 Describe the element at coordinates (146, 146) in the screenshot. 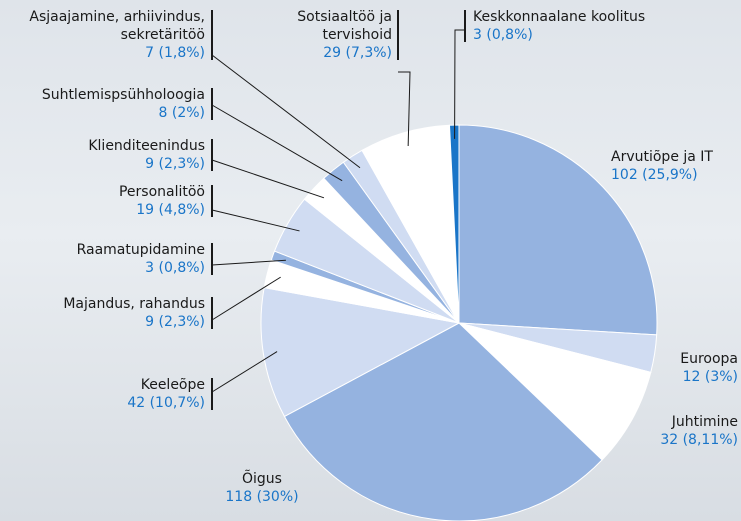

I see `category-label: Klienditeenindus` at that location.